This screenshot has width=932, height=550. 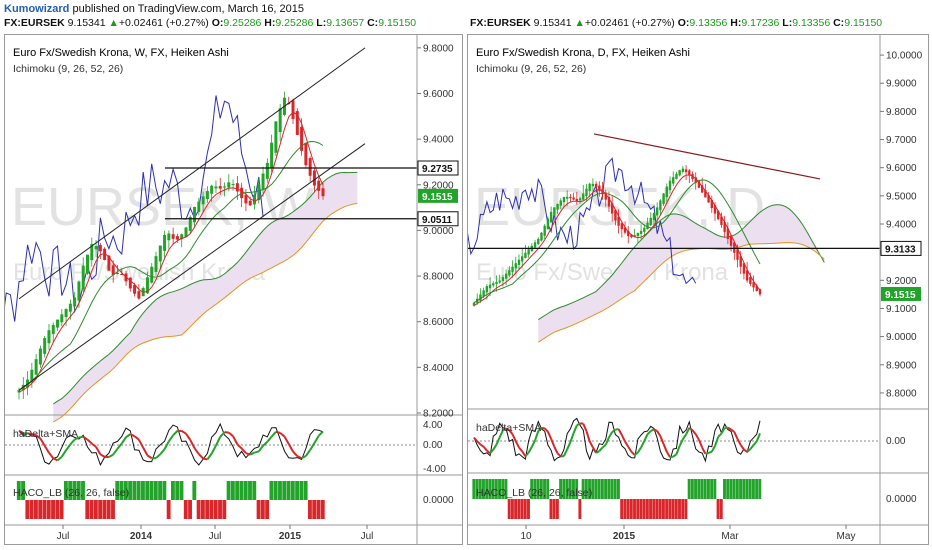 What do you see at coordinates (901, 84) in the screenshot?
I see `y-tick-label: 9.9000` at bounding box center [901, 84].